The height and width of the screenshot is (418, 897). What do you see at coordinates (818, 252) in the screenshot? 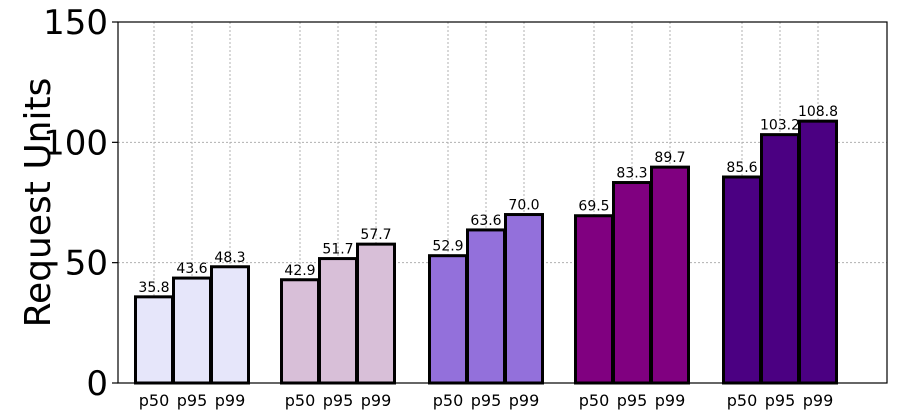
I see `bar-group-5-p99` at bounding box center [818, 252].